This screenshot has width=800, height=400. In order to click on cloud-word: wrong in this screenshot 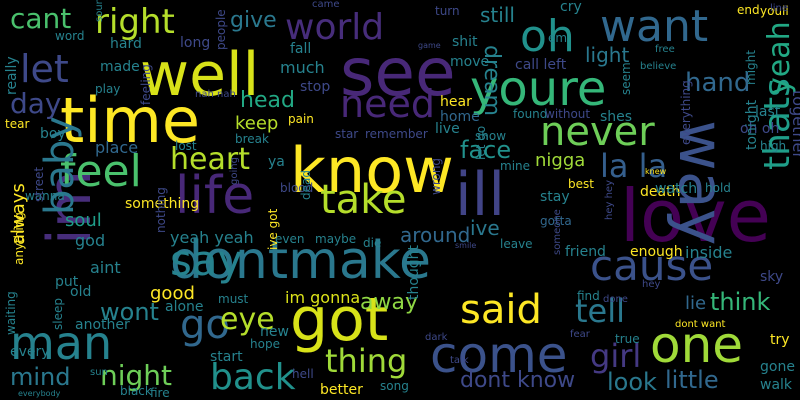, I will do `click(436, 176)`.